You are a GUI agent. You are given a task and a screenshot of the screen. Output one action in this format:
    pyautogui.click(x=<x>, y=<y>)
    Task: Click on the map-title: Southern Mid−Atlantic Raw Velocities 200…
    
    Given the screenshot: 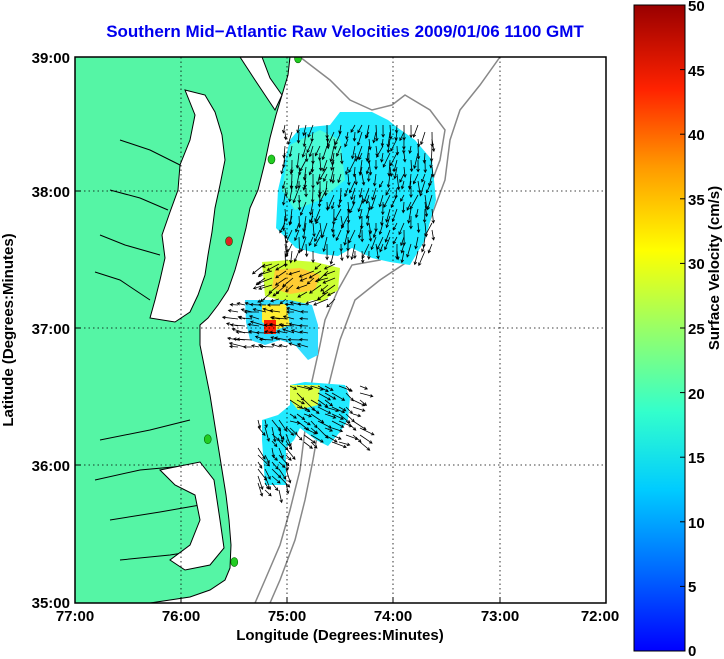 What is the action you would take?
    pyautogui.click(x=345, y=31)
    